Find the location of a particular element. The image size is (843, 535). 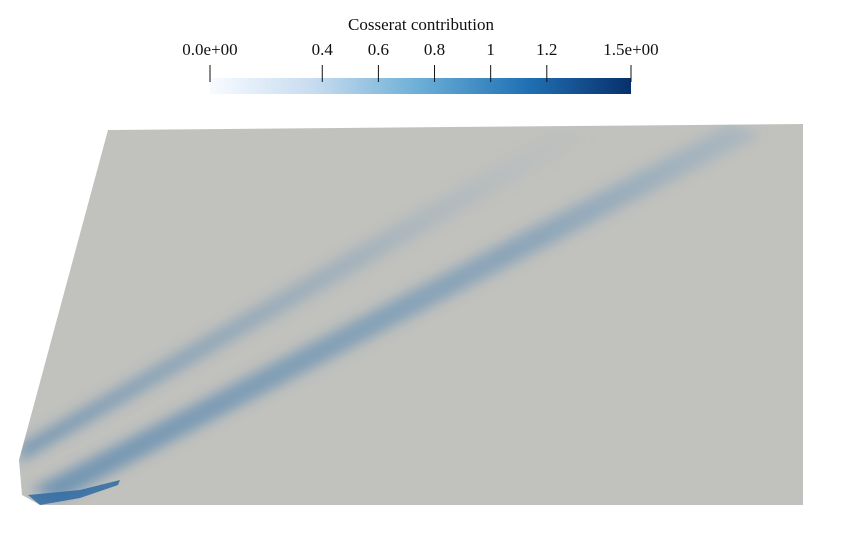

tick-label: 1.2 is located at coordinates (546, 49).